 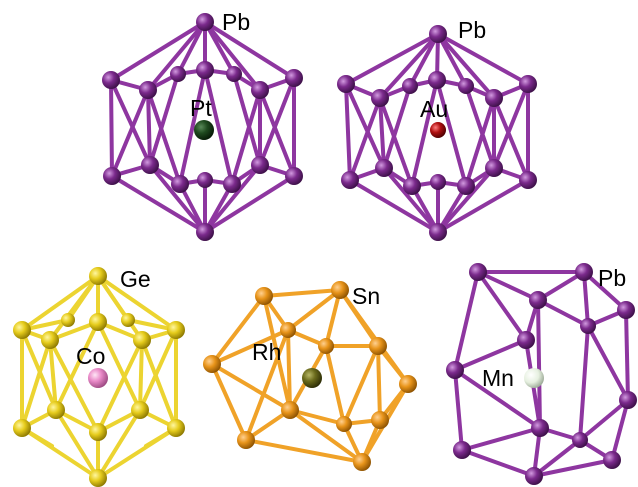 What do you see at coordinates (201, 108) in the screenshot?
I see `center-label-pt: Pt` at bounding box center [201, 108].